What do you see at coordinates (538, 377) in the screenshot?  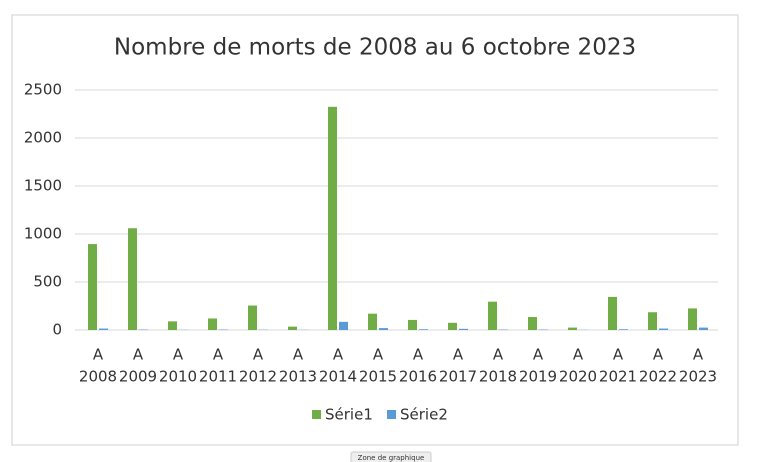 I see `x-tick-label: 2019` at bounding box center [538, 377].